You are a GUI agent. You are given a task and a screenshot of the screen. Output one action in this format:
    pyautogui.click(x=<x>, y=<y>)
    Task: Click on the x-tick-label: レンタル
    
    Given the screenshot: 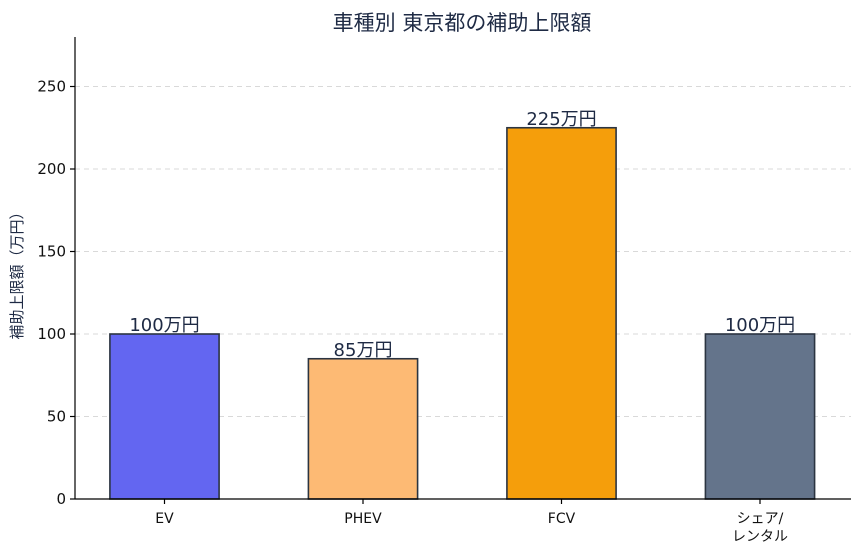 What is the action you would take?
    pyautogui.click(x=760, y=537)
    